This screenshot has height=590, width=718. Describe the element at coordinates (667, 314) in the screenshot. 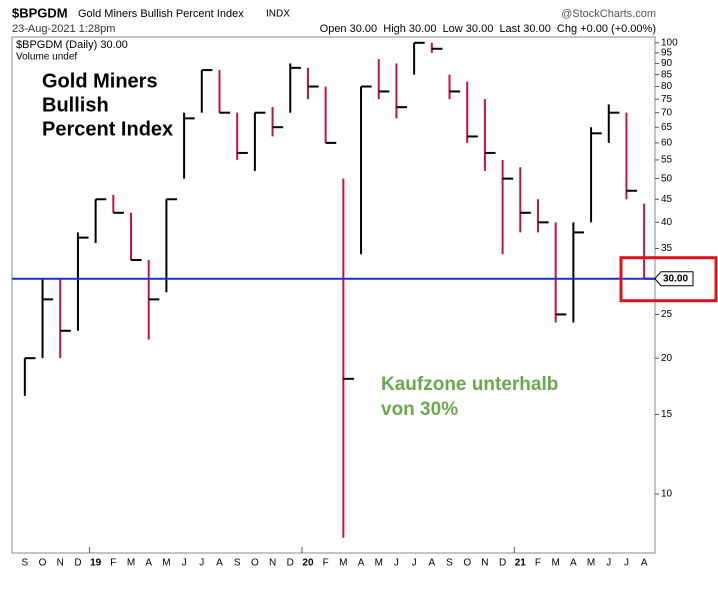

I see `y-tick-label: 25` at that location.